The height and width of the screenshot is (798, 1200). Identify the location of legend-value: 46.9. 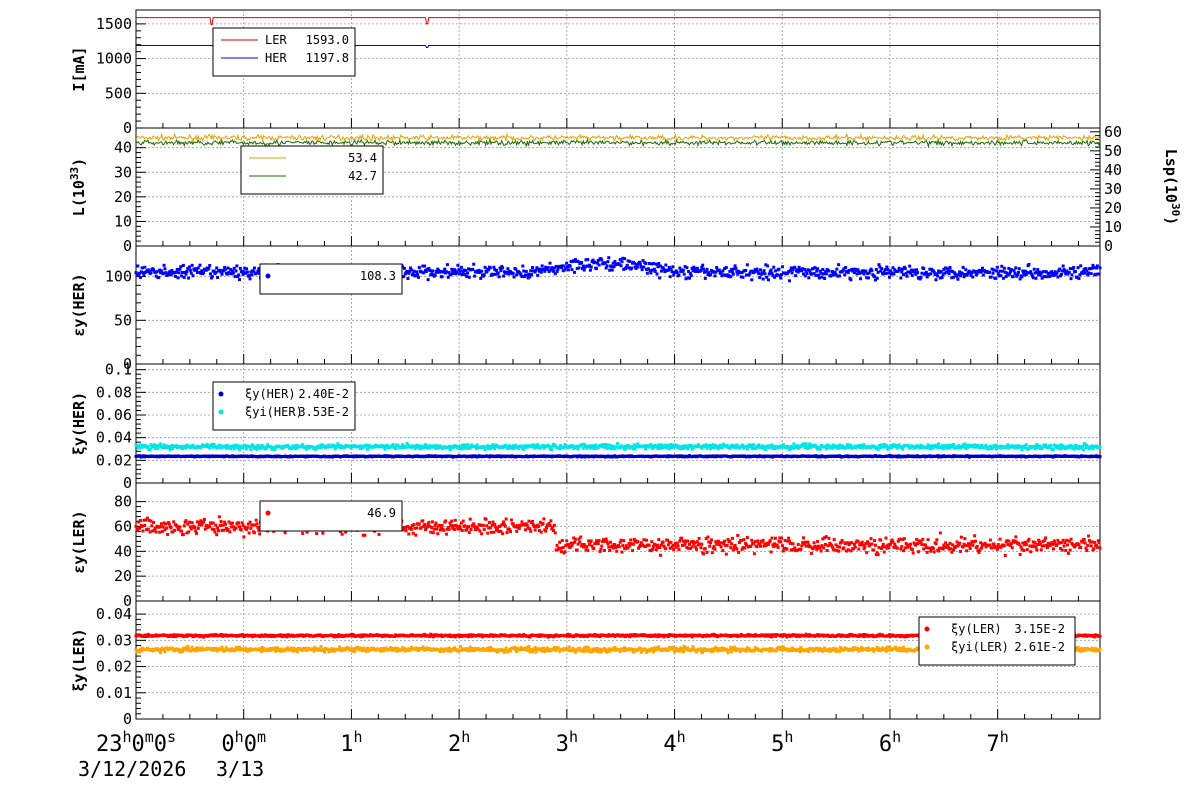
(381, 513).